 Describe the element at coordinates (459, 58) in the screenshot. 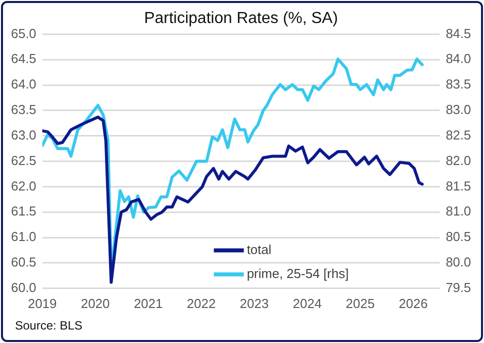

I see `y2-tick-label: 84.0` at that location.